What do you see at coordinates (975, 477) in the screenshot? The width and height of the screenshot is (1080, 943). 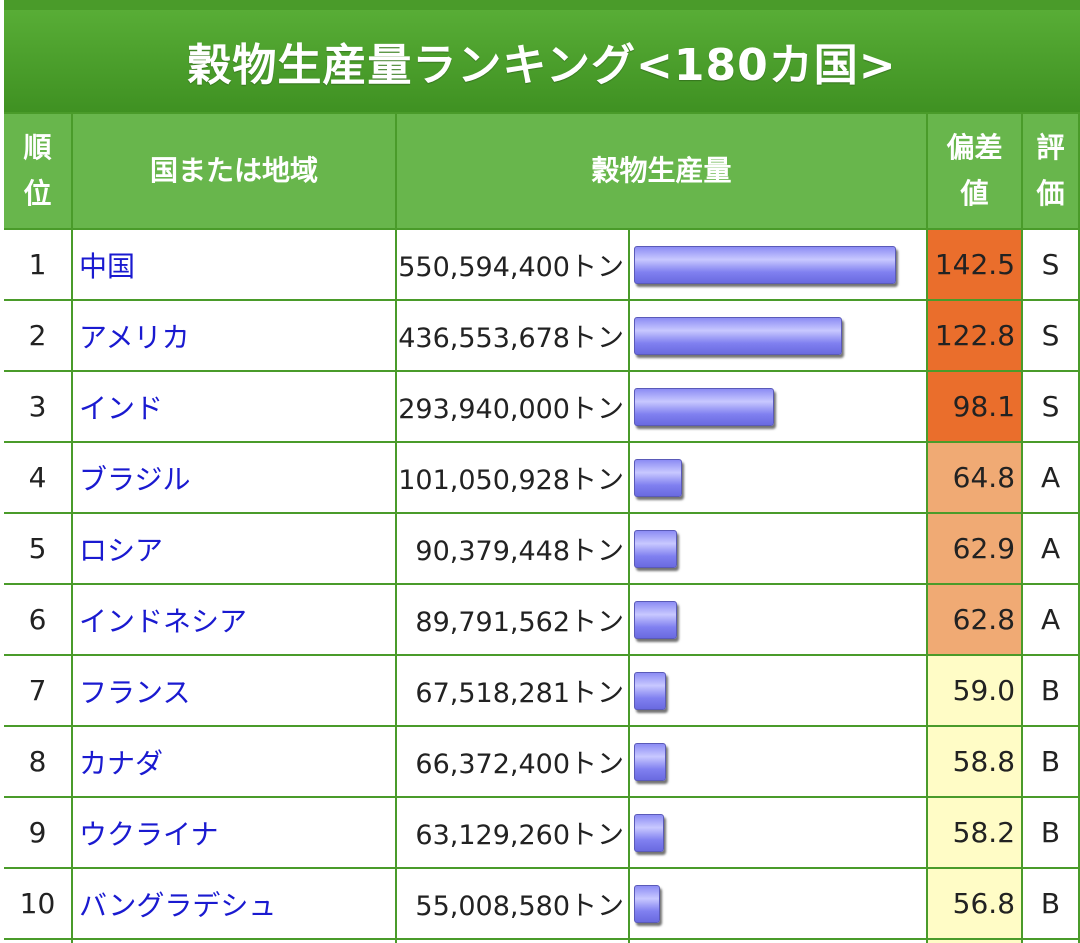 I see `deviation-cell: 64.8` at bounding box center [975, 477].